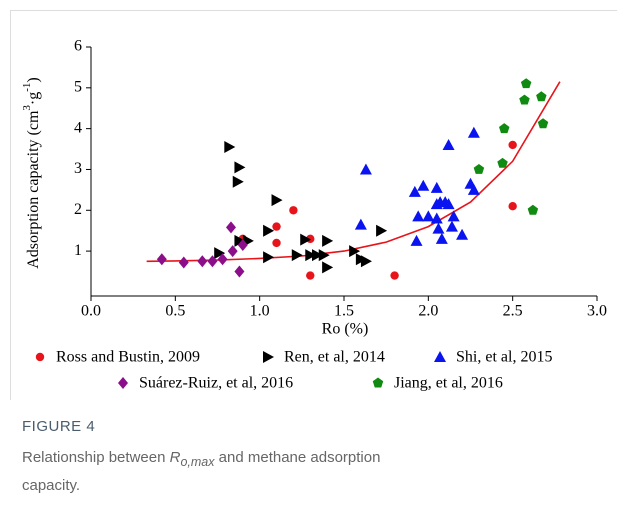  I want to click on y-label-sup: -1, so click(27, 87).